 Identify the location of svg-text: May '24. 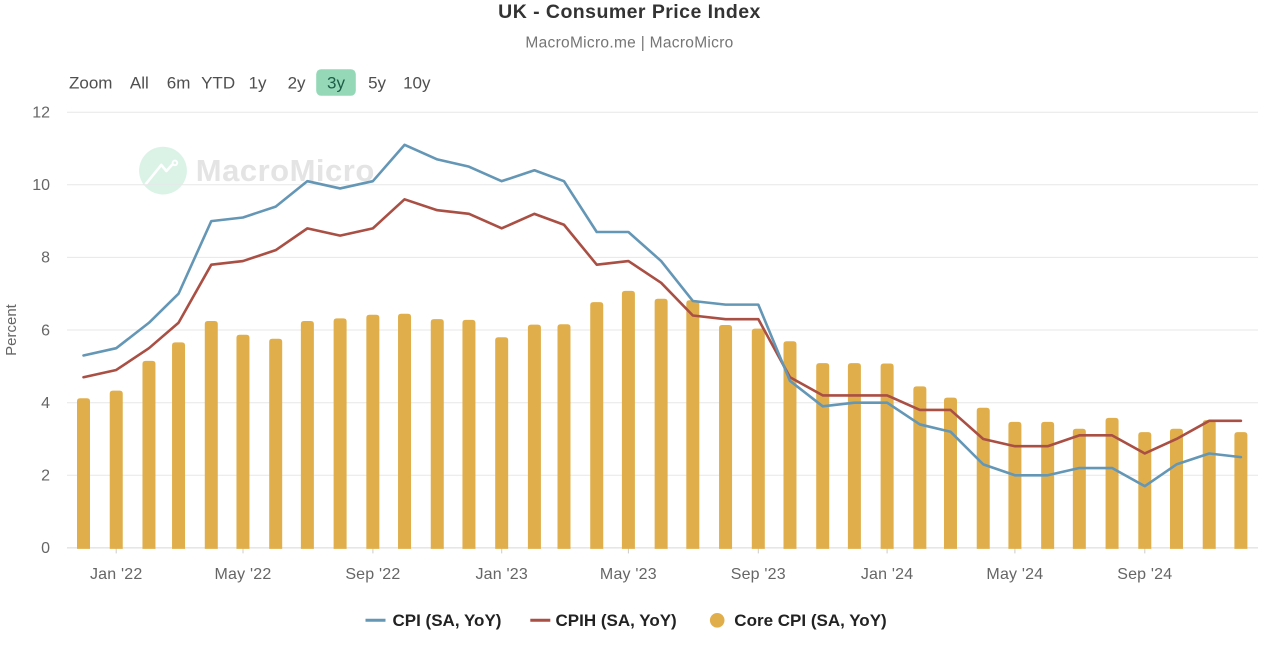
(1014, 574).